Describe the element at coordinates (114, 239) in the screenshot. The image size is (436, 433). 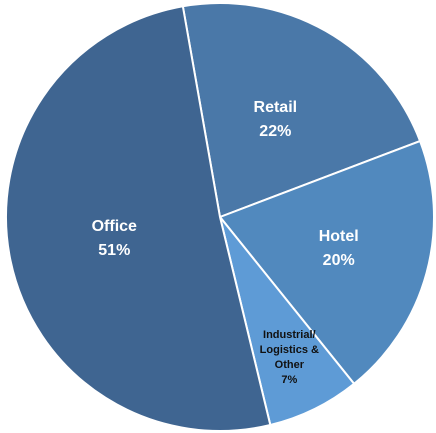
I see `slice-label: Office 51%` at that location.